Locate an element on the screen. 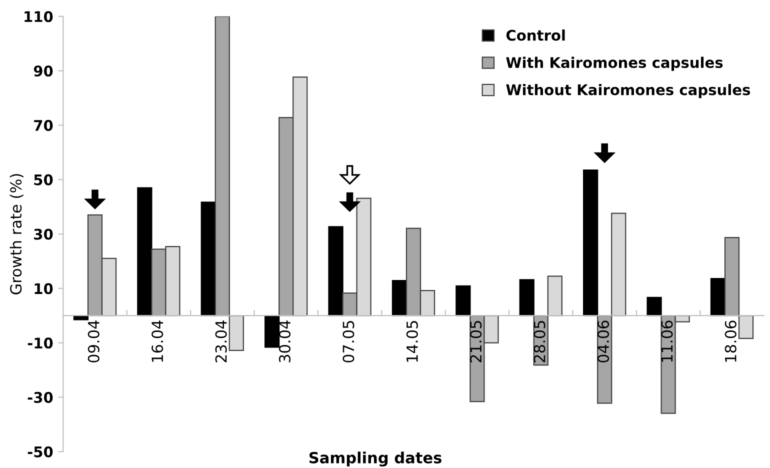 This screenshot has height=468, width=770. y-tick-label: 110 is located at coordinates (38, 16).